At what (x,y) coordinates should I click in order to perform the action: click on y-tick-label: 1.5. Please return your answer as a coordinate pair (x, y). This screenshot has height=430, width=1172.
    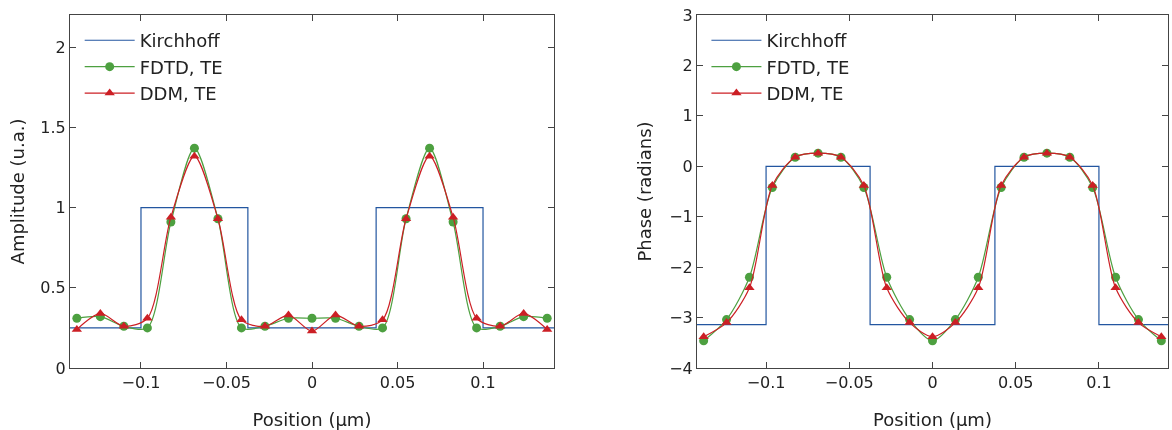
    Looking at the image, I should click on (53, 127).